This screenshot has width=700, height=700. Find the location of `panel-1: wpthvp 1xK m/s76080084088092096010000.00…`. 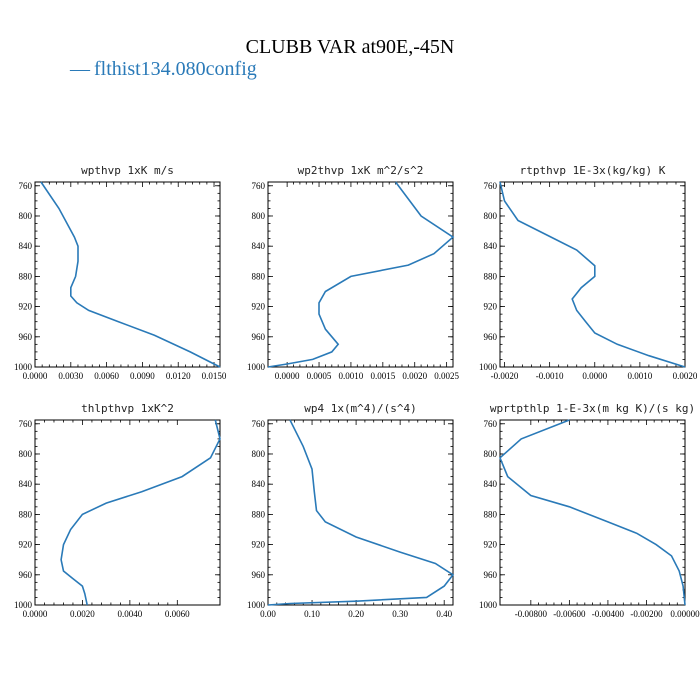

panel-1: wpthvp 1xK m/s76080084088092096010000.00… is located at coordinates (120, 272).